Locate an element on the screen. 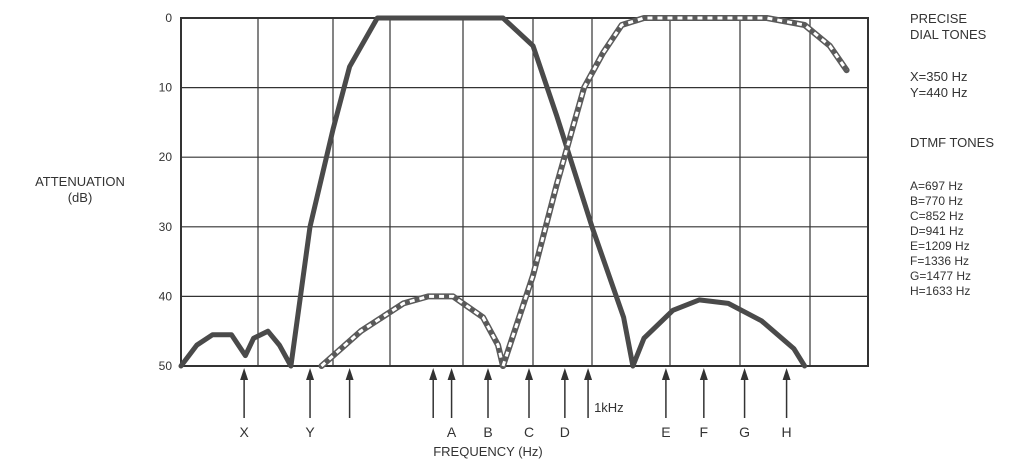 This screenshot has height=466, width=1027. legend-dtmf-entry: E=1209 Hz is located at coordinates (940, 246).